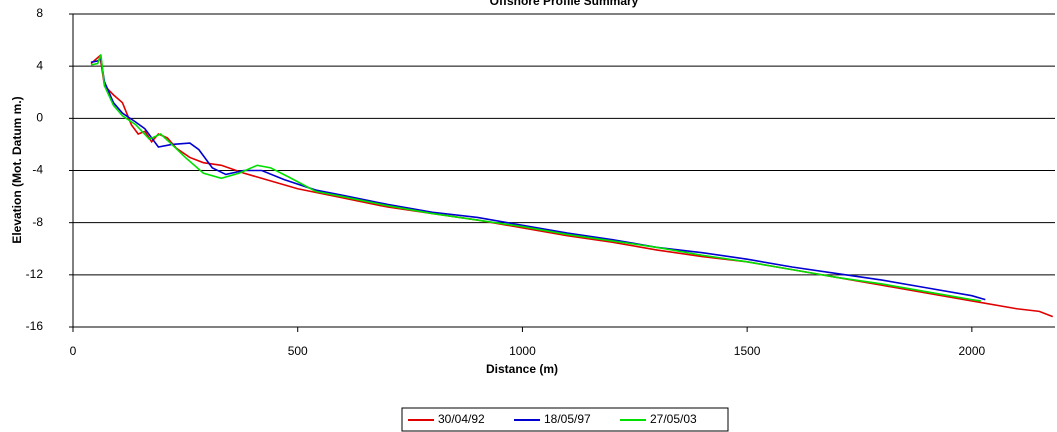  I want to click on y-tick-label: 4, so click(39, 65).